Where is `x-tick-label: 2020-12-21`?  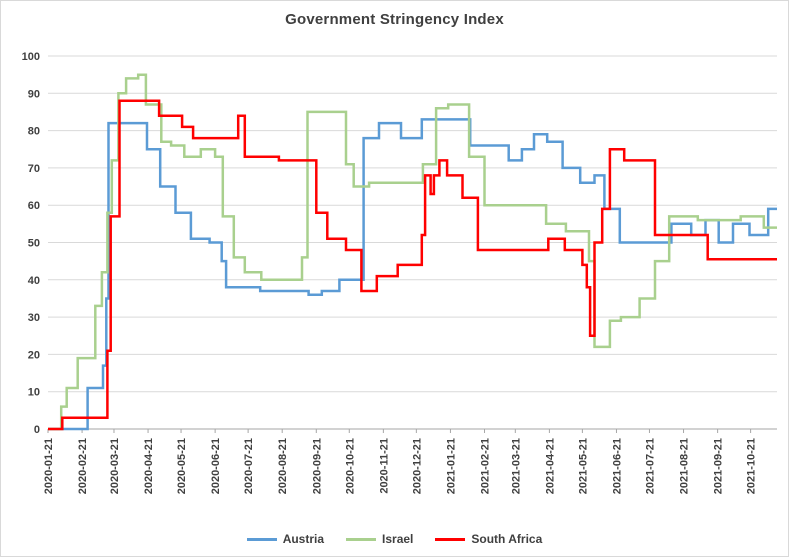 x-tick-label: 2020-12-21 is located at coordinates (417, 466).